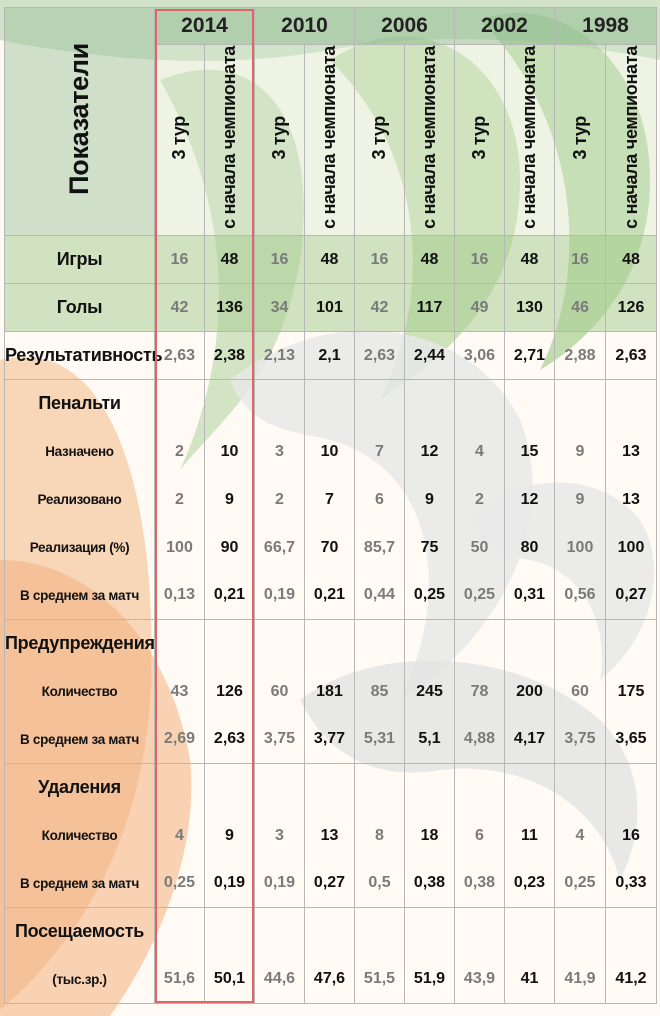  Describe the element at coordinates (79, 691) in the screenshot. I see `row-label: Количество` at that location.